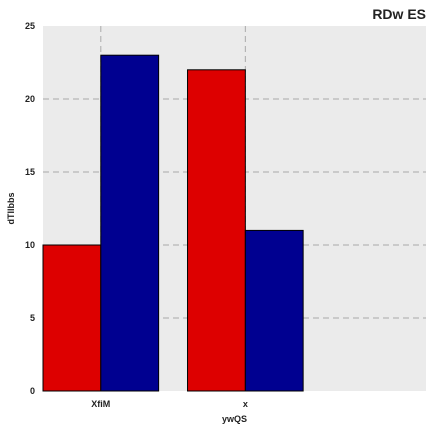  What do you see at coordinates (169, 404) in the screenshot?
I see `x-tick-labels: XfiM x` at bounding box center [169, 404].